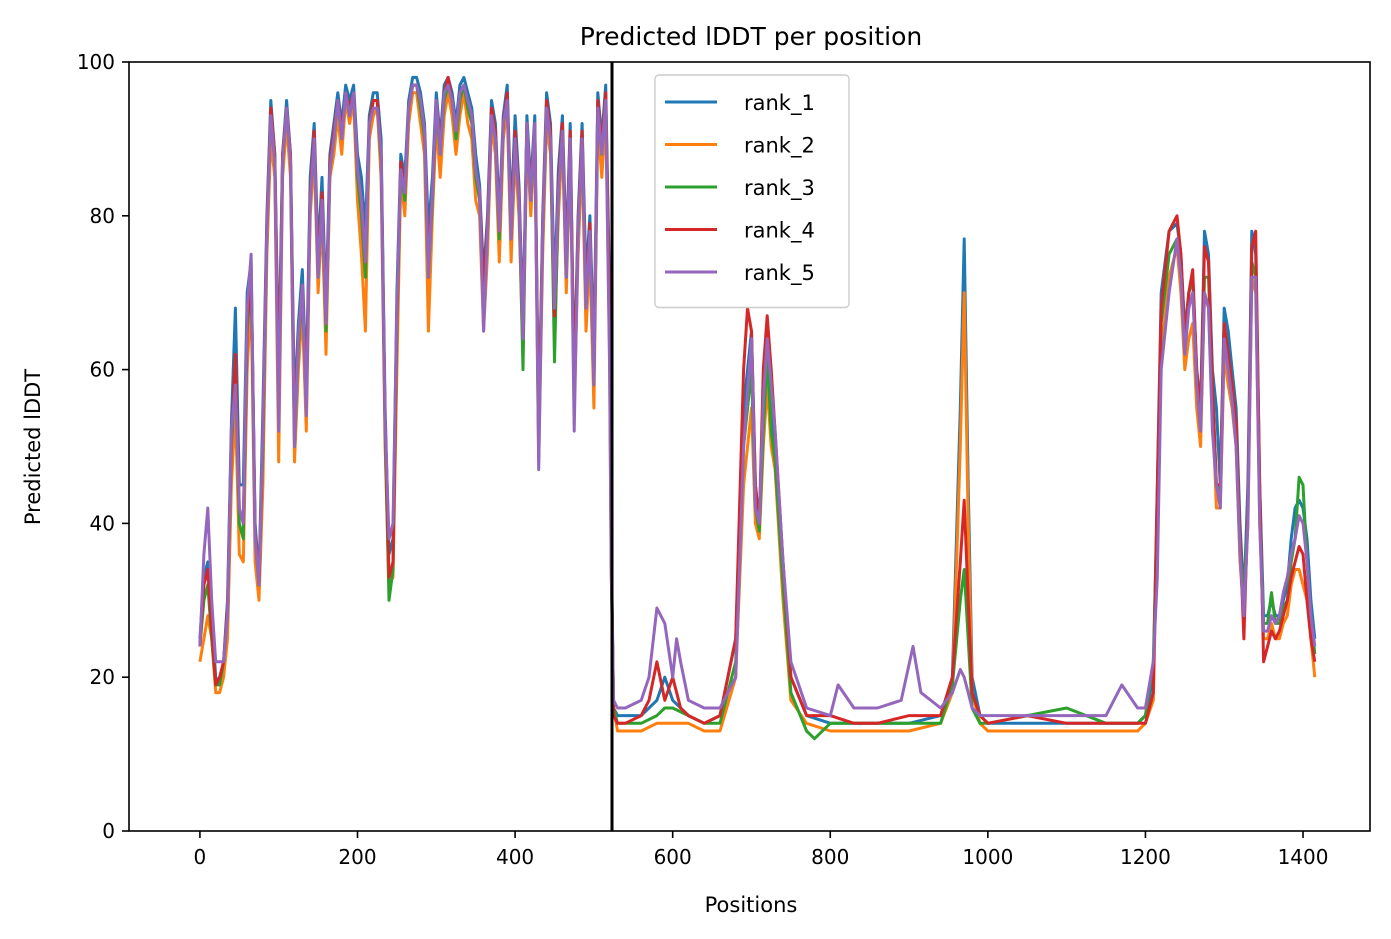  What do you see at coordinates (200, 857) in the screenshot?
I see `x-tick-label: 0` at bounding box center [200, 857].